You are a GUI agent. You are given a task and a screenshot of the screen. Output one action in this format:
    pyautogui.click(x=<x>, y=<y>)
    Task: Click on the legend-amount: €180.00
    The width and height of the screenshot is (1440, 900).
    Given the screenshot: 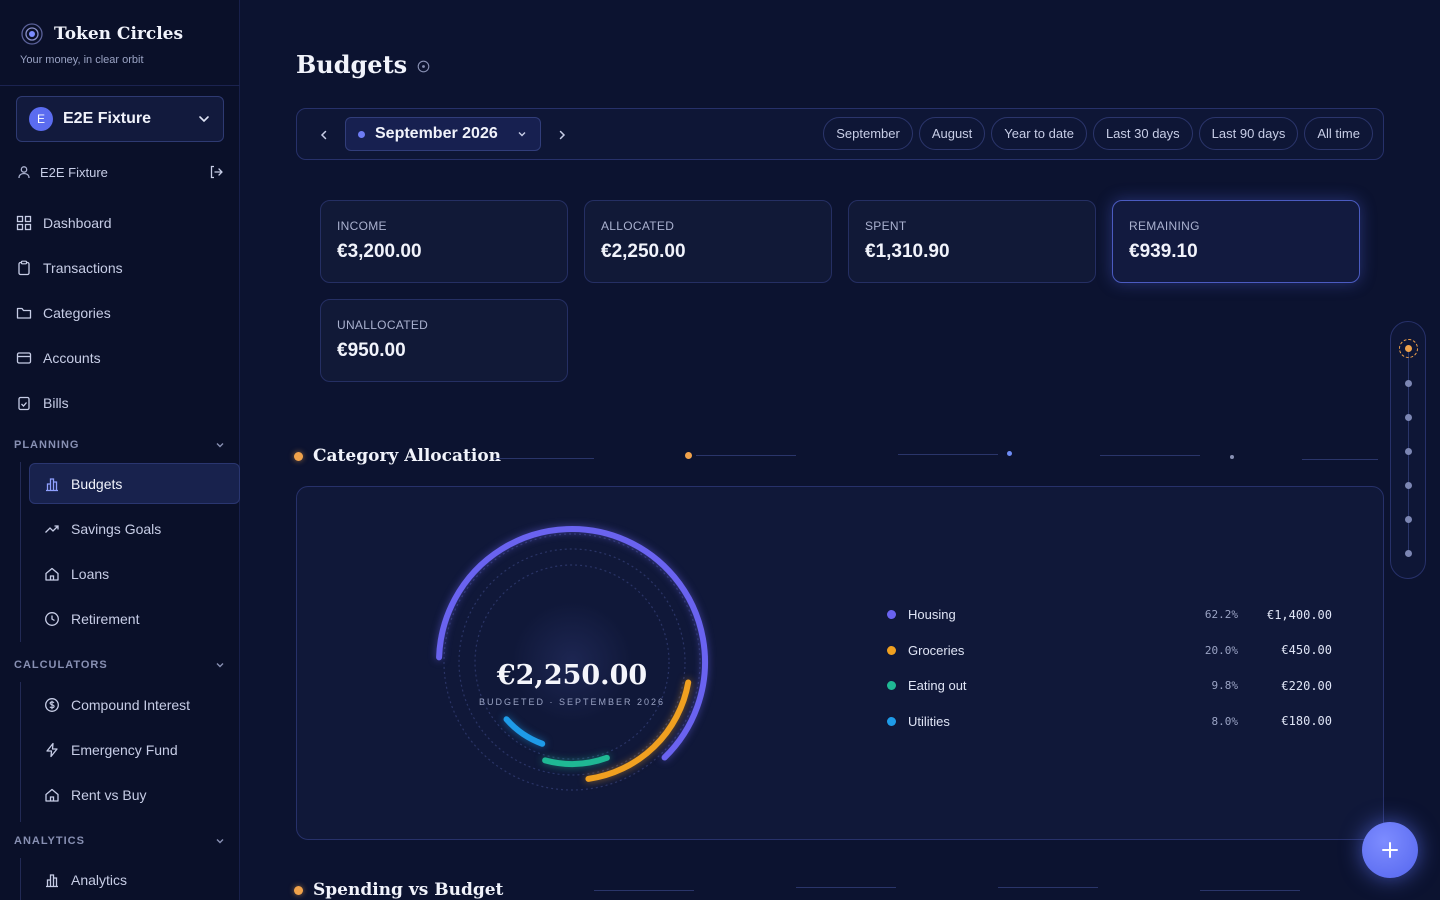 What is the action you would take?
    pyautogui.click(x=1306, y=721)
    